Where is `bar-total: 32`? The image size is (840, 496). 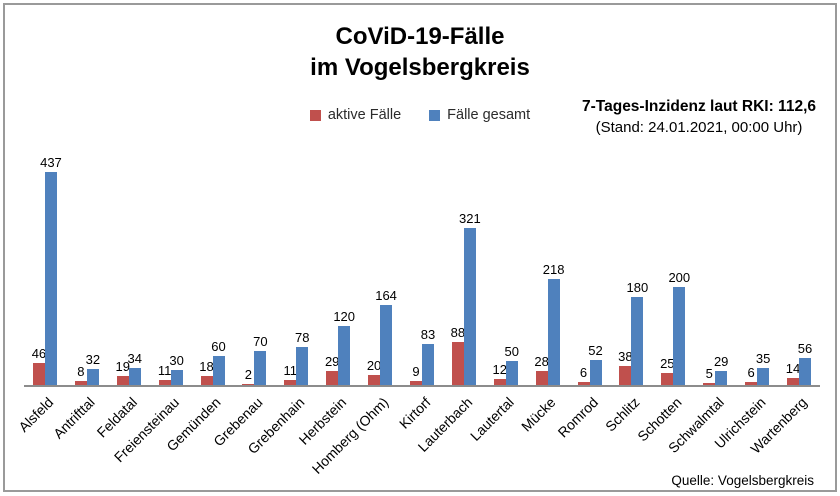
bar-total: 32 is located at coordinates (93, 369).